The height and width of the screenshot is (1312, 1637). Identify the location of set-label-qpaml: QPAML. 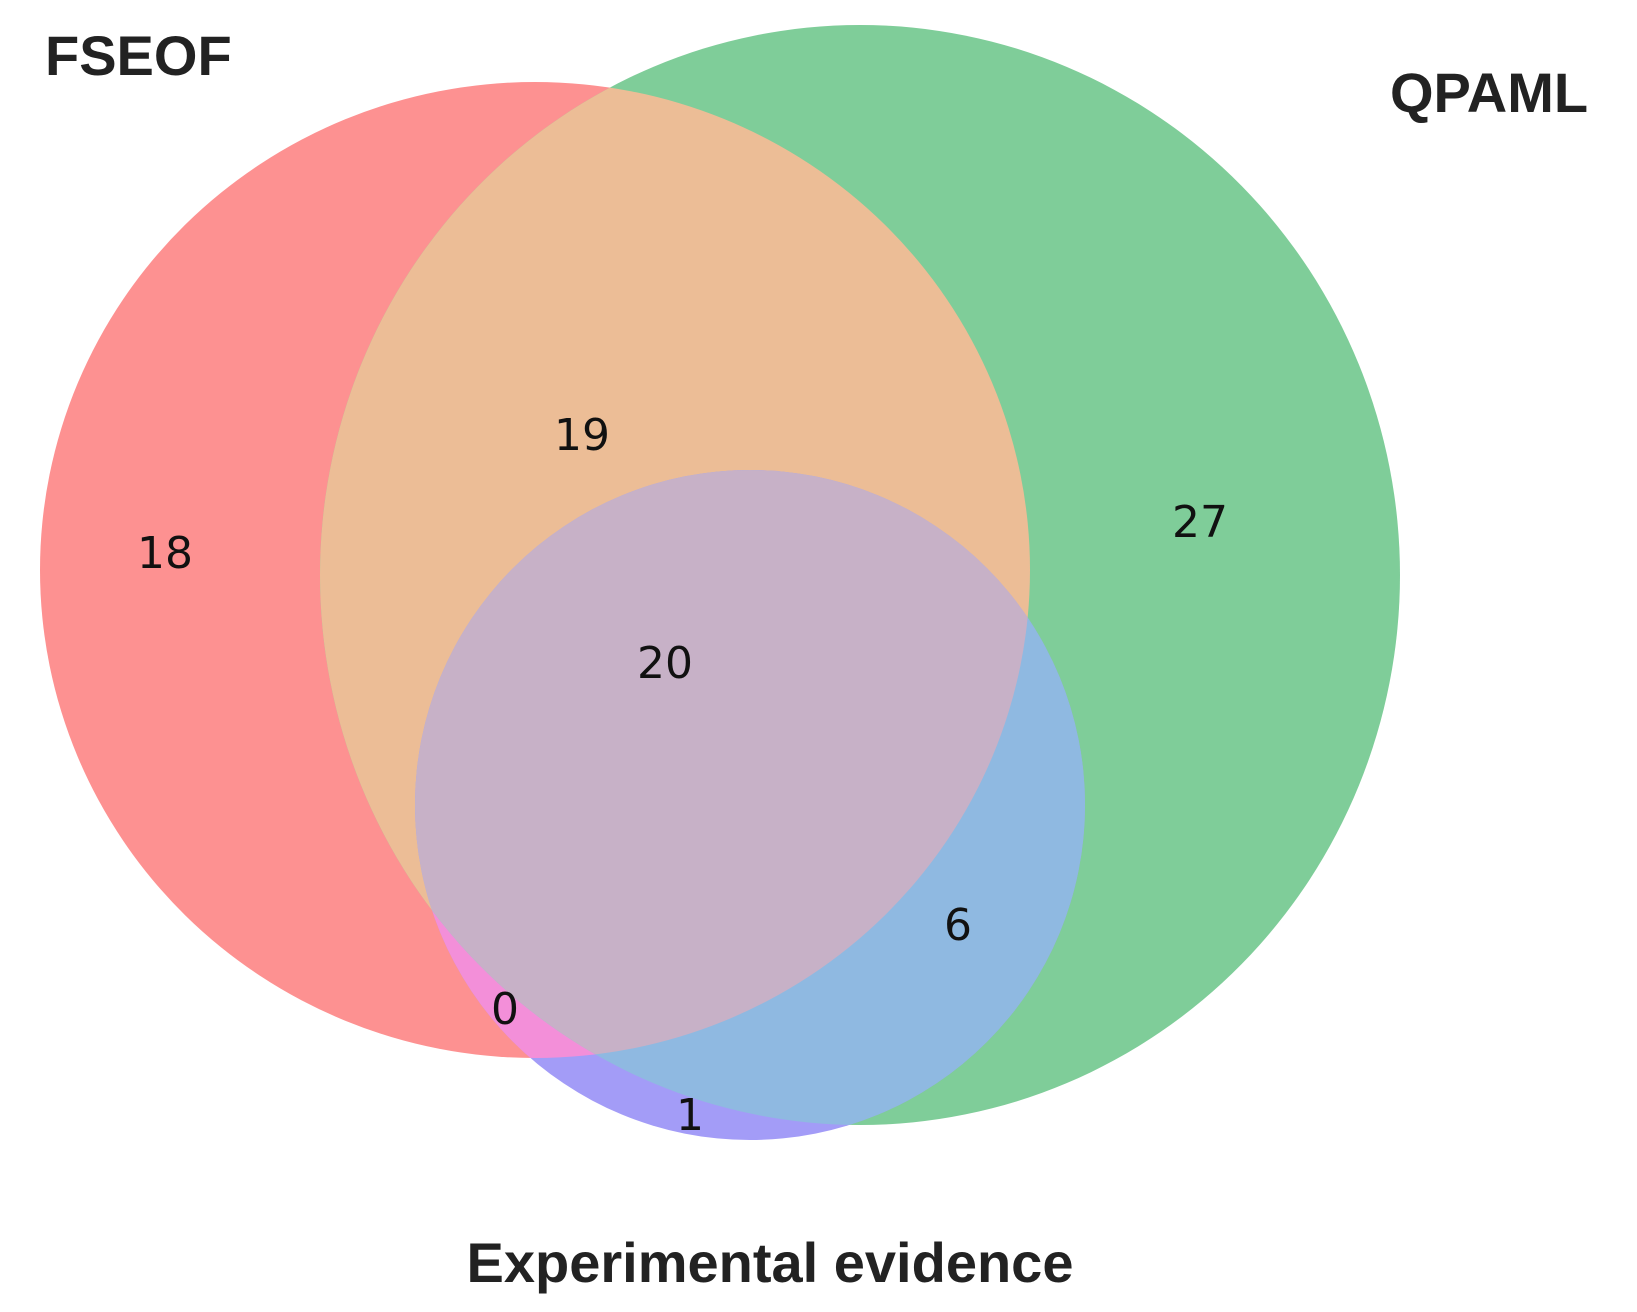
(1489, 92).